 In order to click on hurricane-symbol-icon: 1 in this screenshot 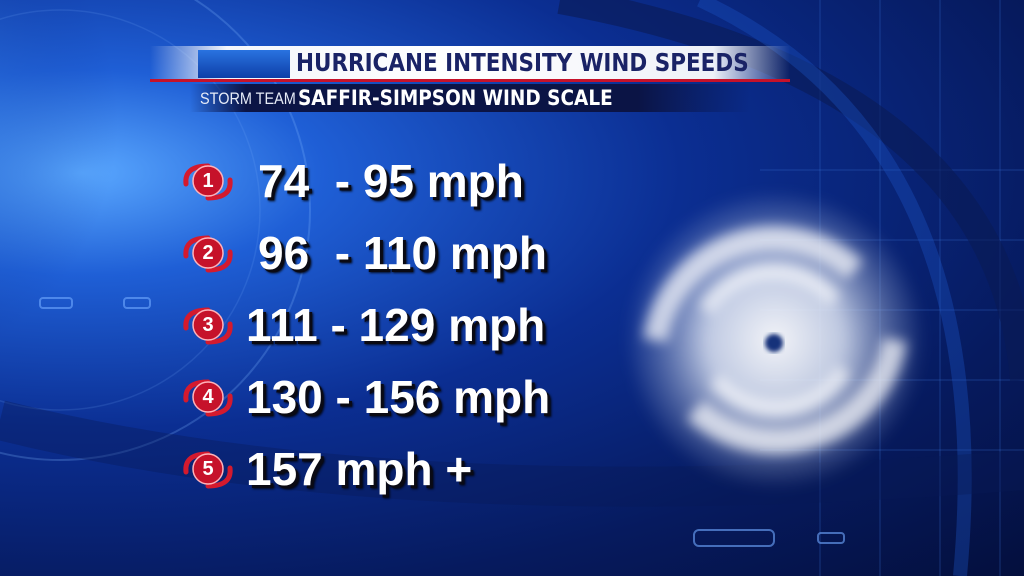, I will do `click(208, 182)`.